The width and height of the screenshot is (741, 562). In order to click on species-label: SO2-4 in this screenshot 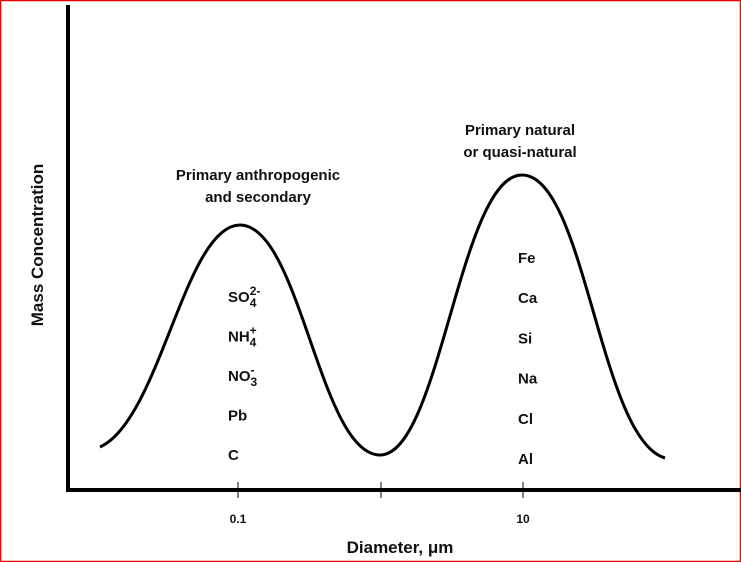, I will do `click(244, 297)`.